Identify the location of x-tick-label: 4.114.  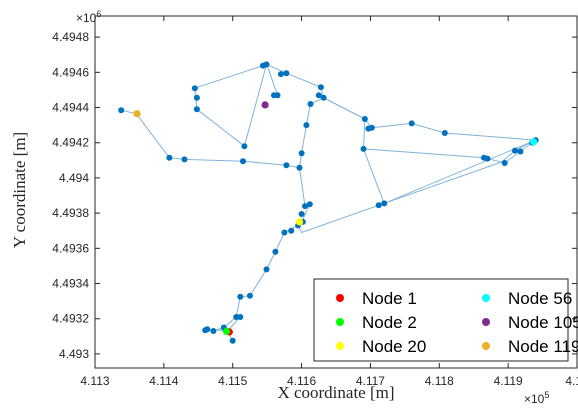
(163, 381).